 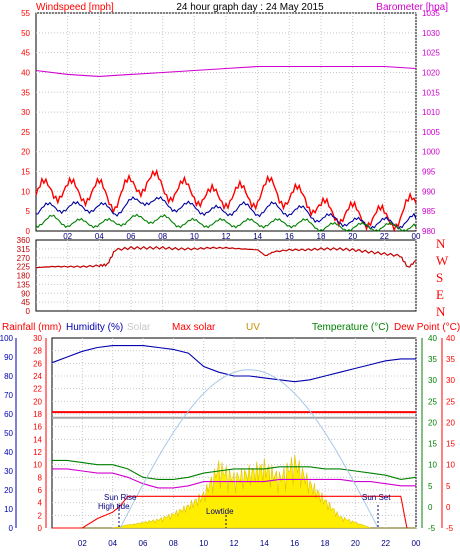 What do you see at coordinates (432, 528) in the screenshot?
I see `temp-tick-label: -5` at bounding box center [432, 528].